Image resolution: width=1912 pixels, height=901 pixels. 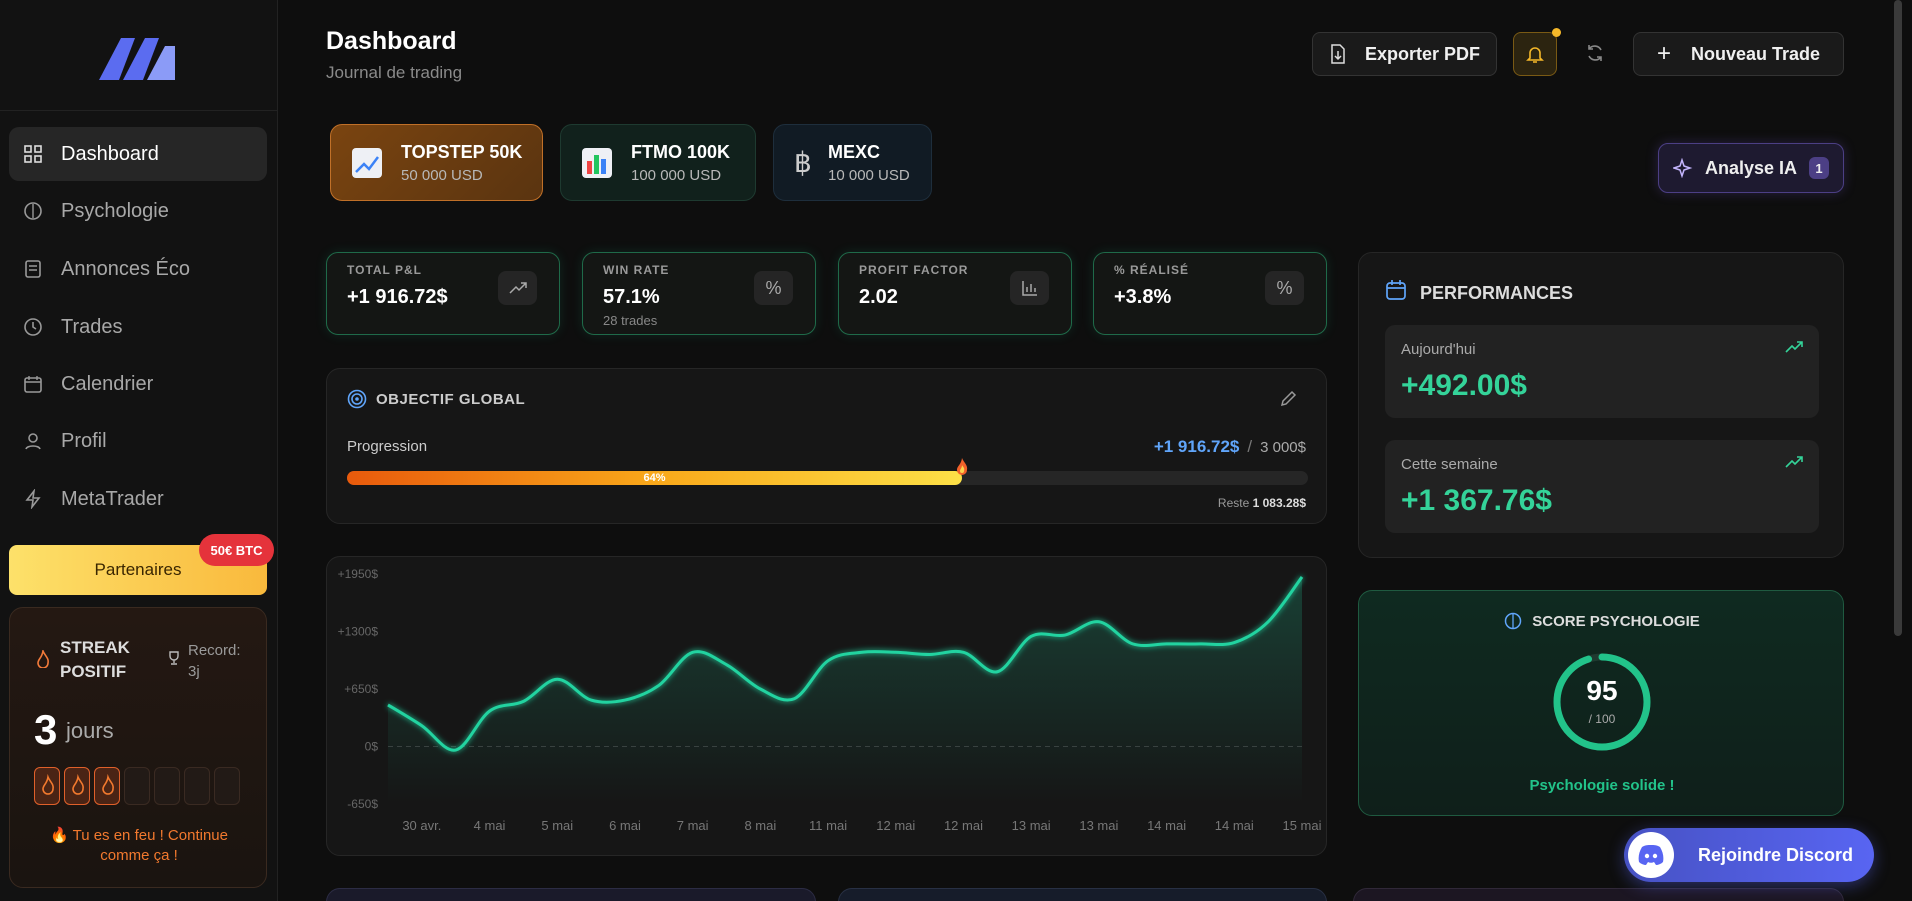 I want to click on account-icon, so click(x=367, y=162).